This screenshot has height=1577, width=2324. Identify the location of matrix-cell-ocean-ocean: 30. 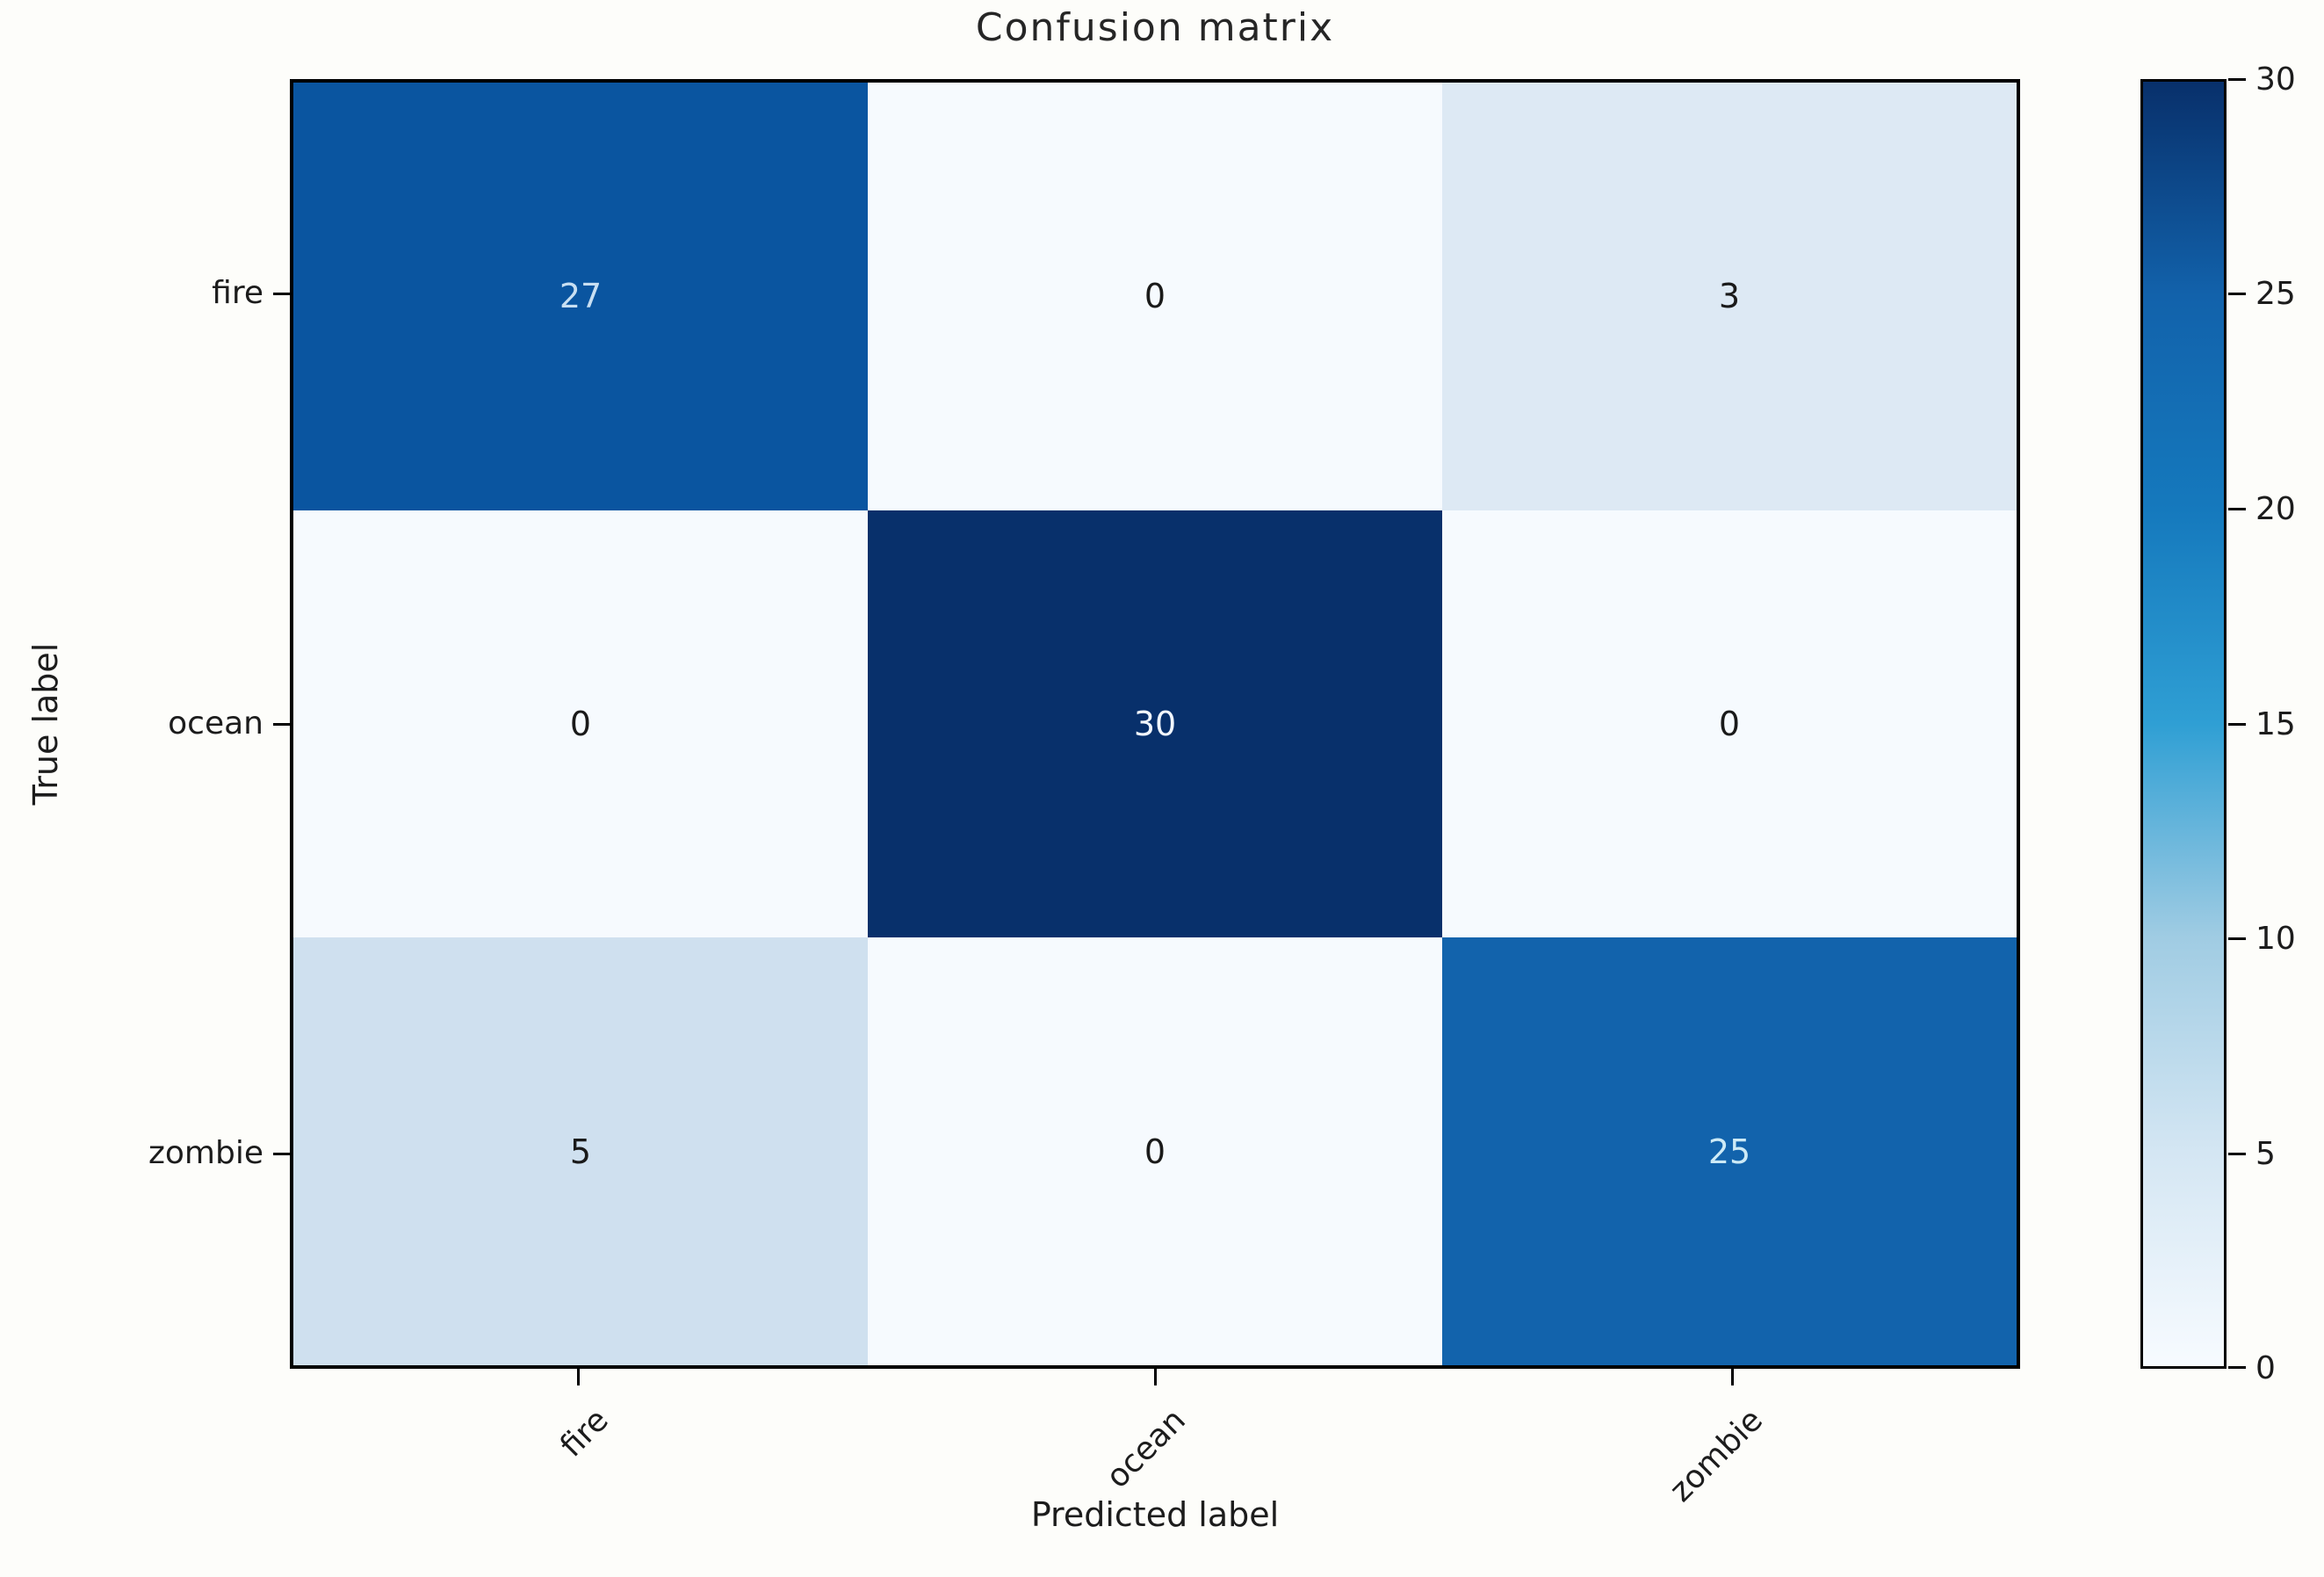
(1155, 724).